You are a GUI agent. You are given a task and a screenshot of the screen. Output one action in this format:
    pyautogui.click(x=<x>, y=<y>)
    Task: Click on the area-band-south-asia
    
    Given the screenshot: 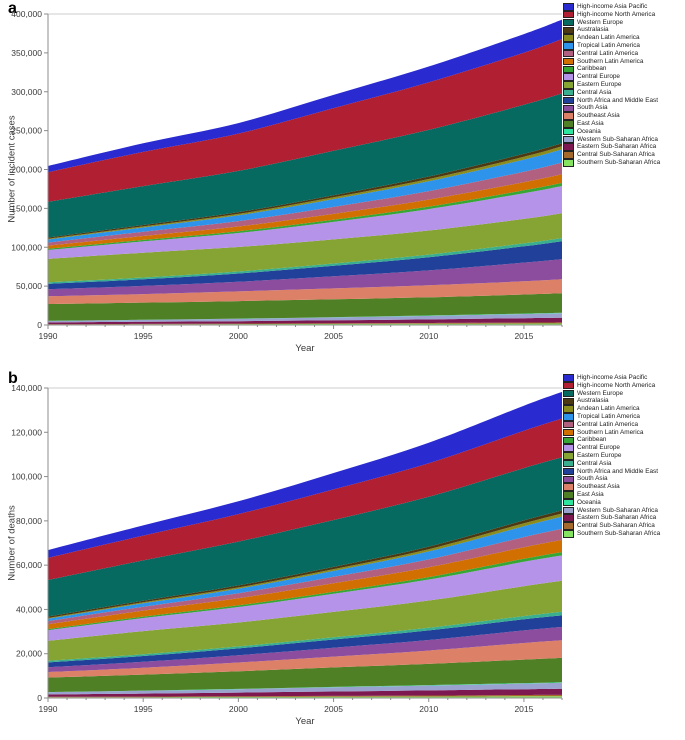 What is the action you would take?
    pyautogui.click(x=305, y=278)
    